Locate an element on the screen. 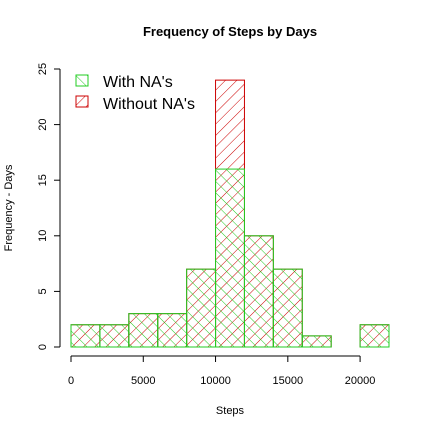 This screenshot has width=432, height=432. x-axis-label: Steps is located at coordinates (230, 411).